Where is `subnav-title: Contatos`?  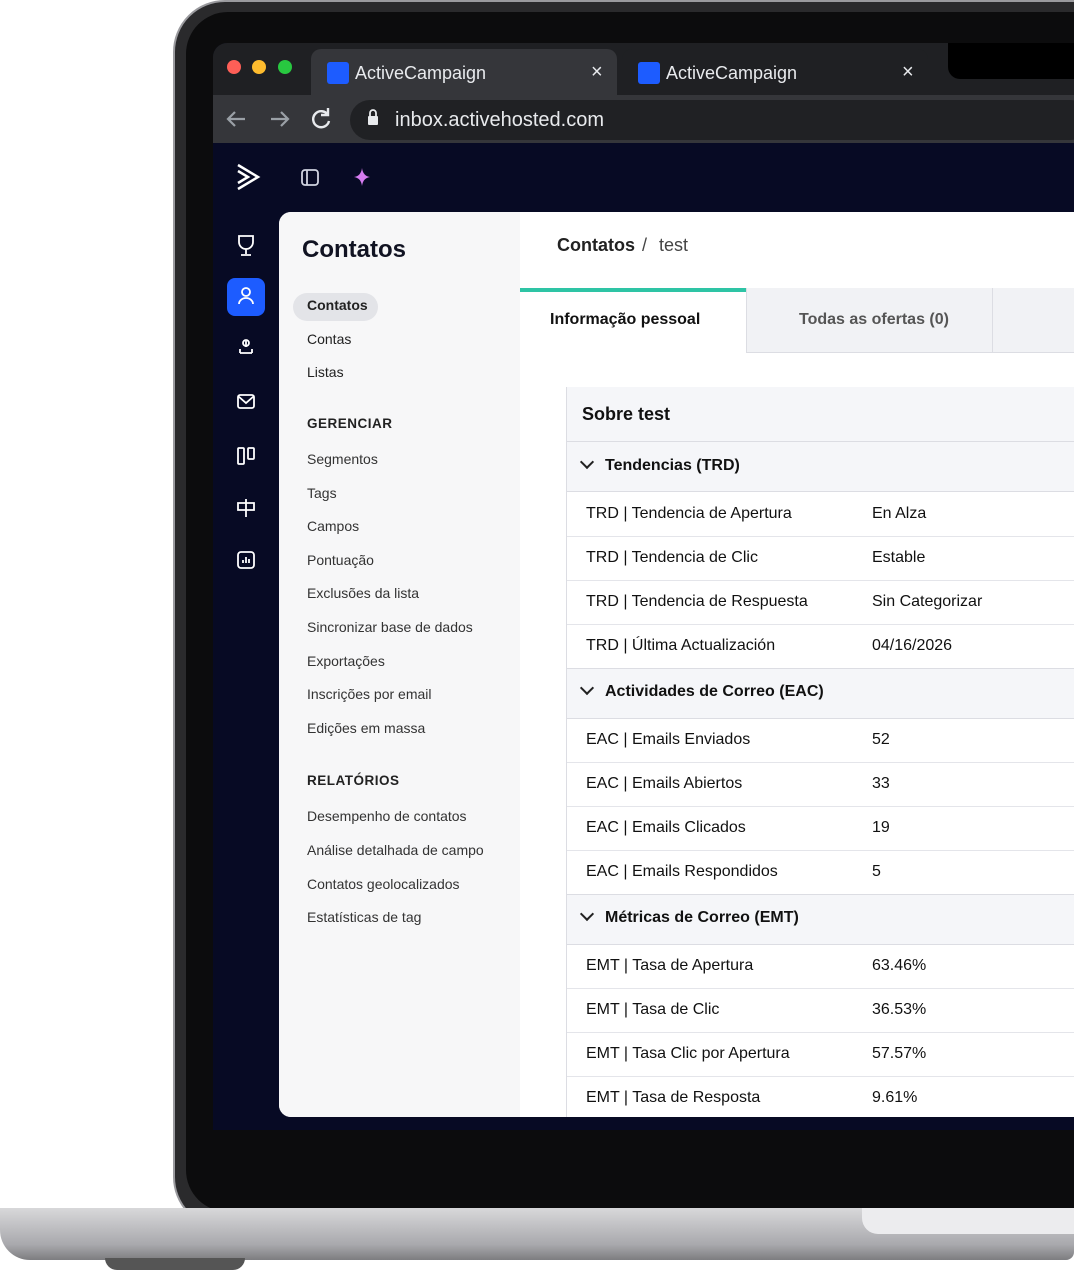 subnav-title: Contatos is located at coordinates (354, 249).